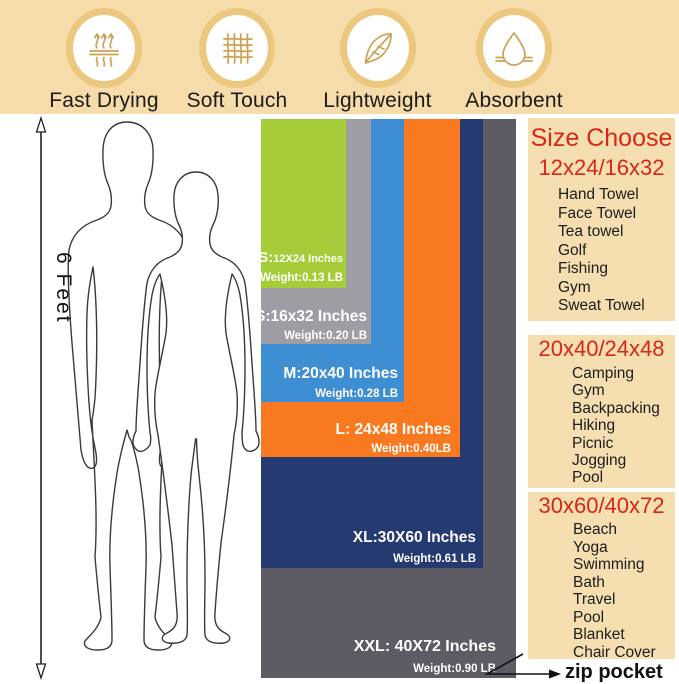 This screenshot has width=679, height=684. I want to click on feature-soft-touch: Soft Touch, so click(237, 56).